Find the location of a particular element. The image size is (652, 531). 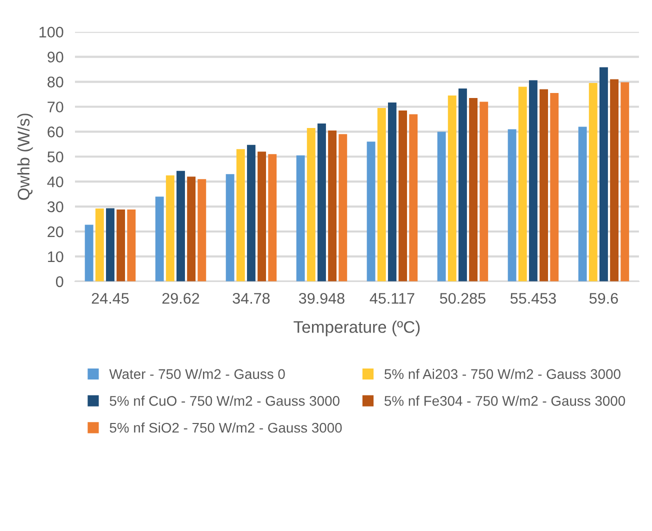

y-tick-label: 60 is located at coordinates (56, 132).